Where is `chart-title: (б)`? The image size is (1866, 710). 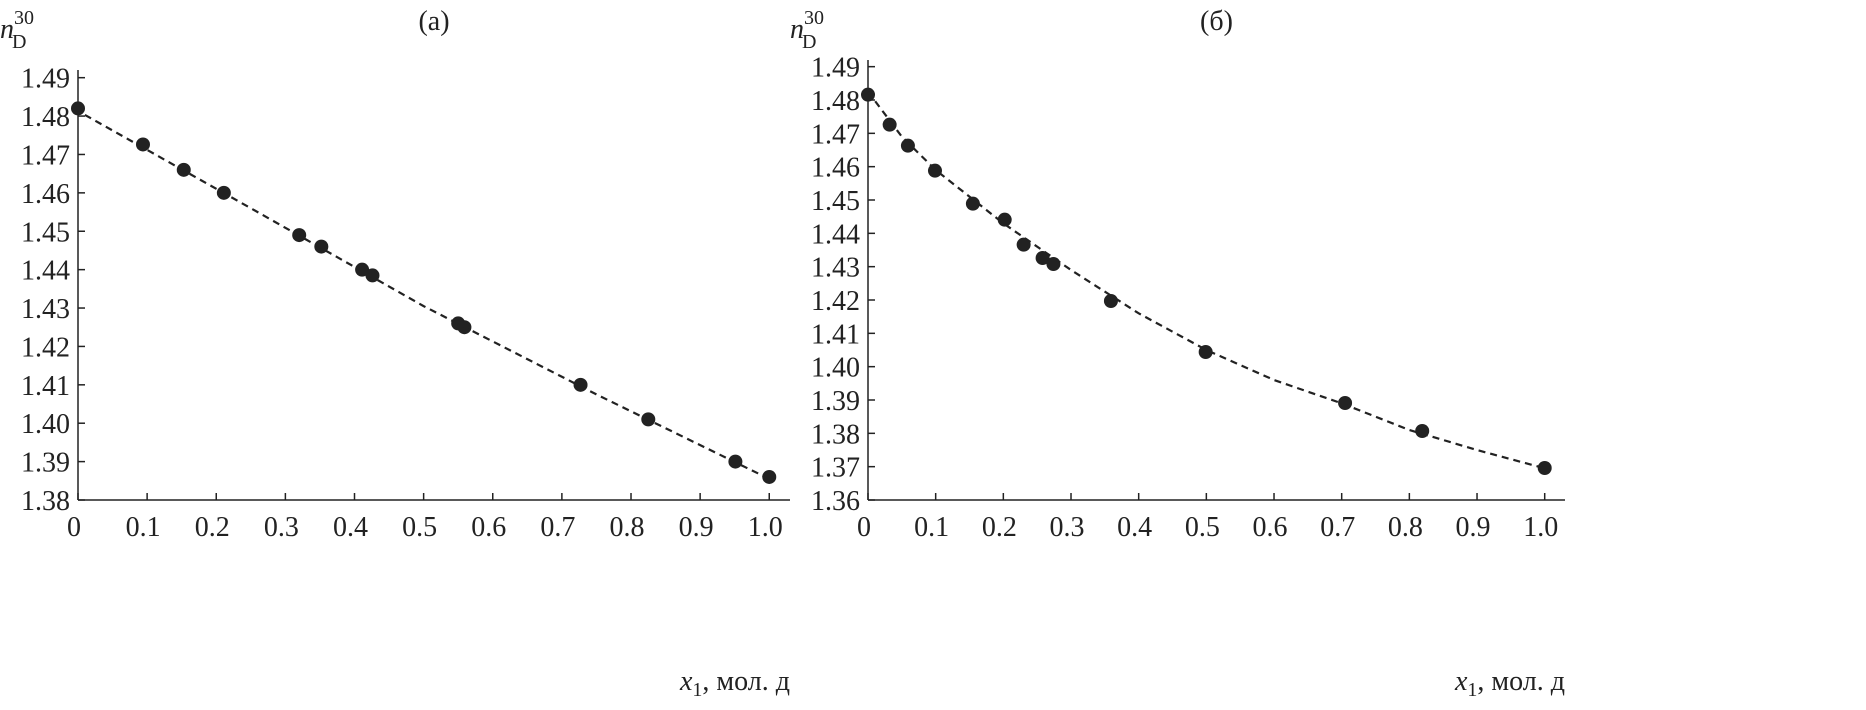 chart-title: (б) is located at coordinates (1216, 21).